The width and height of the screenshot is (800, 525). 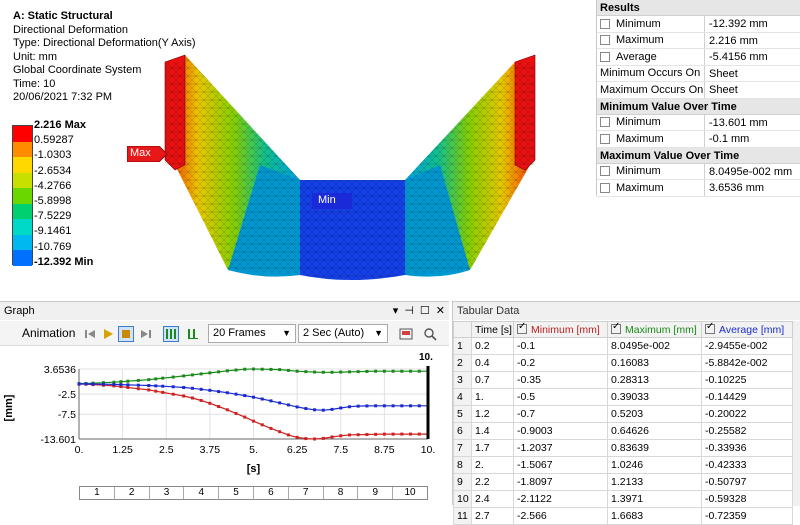 What do you see at coordinates (747, 329) in the screenshot?
I see `column-header-average: Average [mm]` at bounding box center [747, 329].